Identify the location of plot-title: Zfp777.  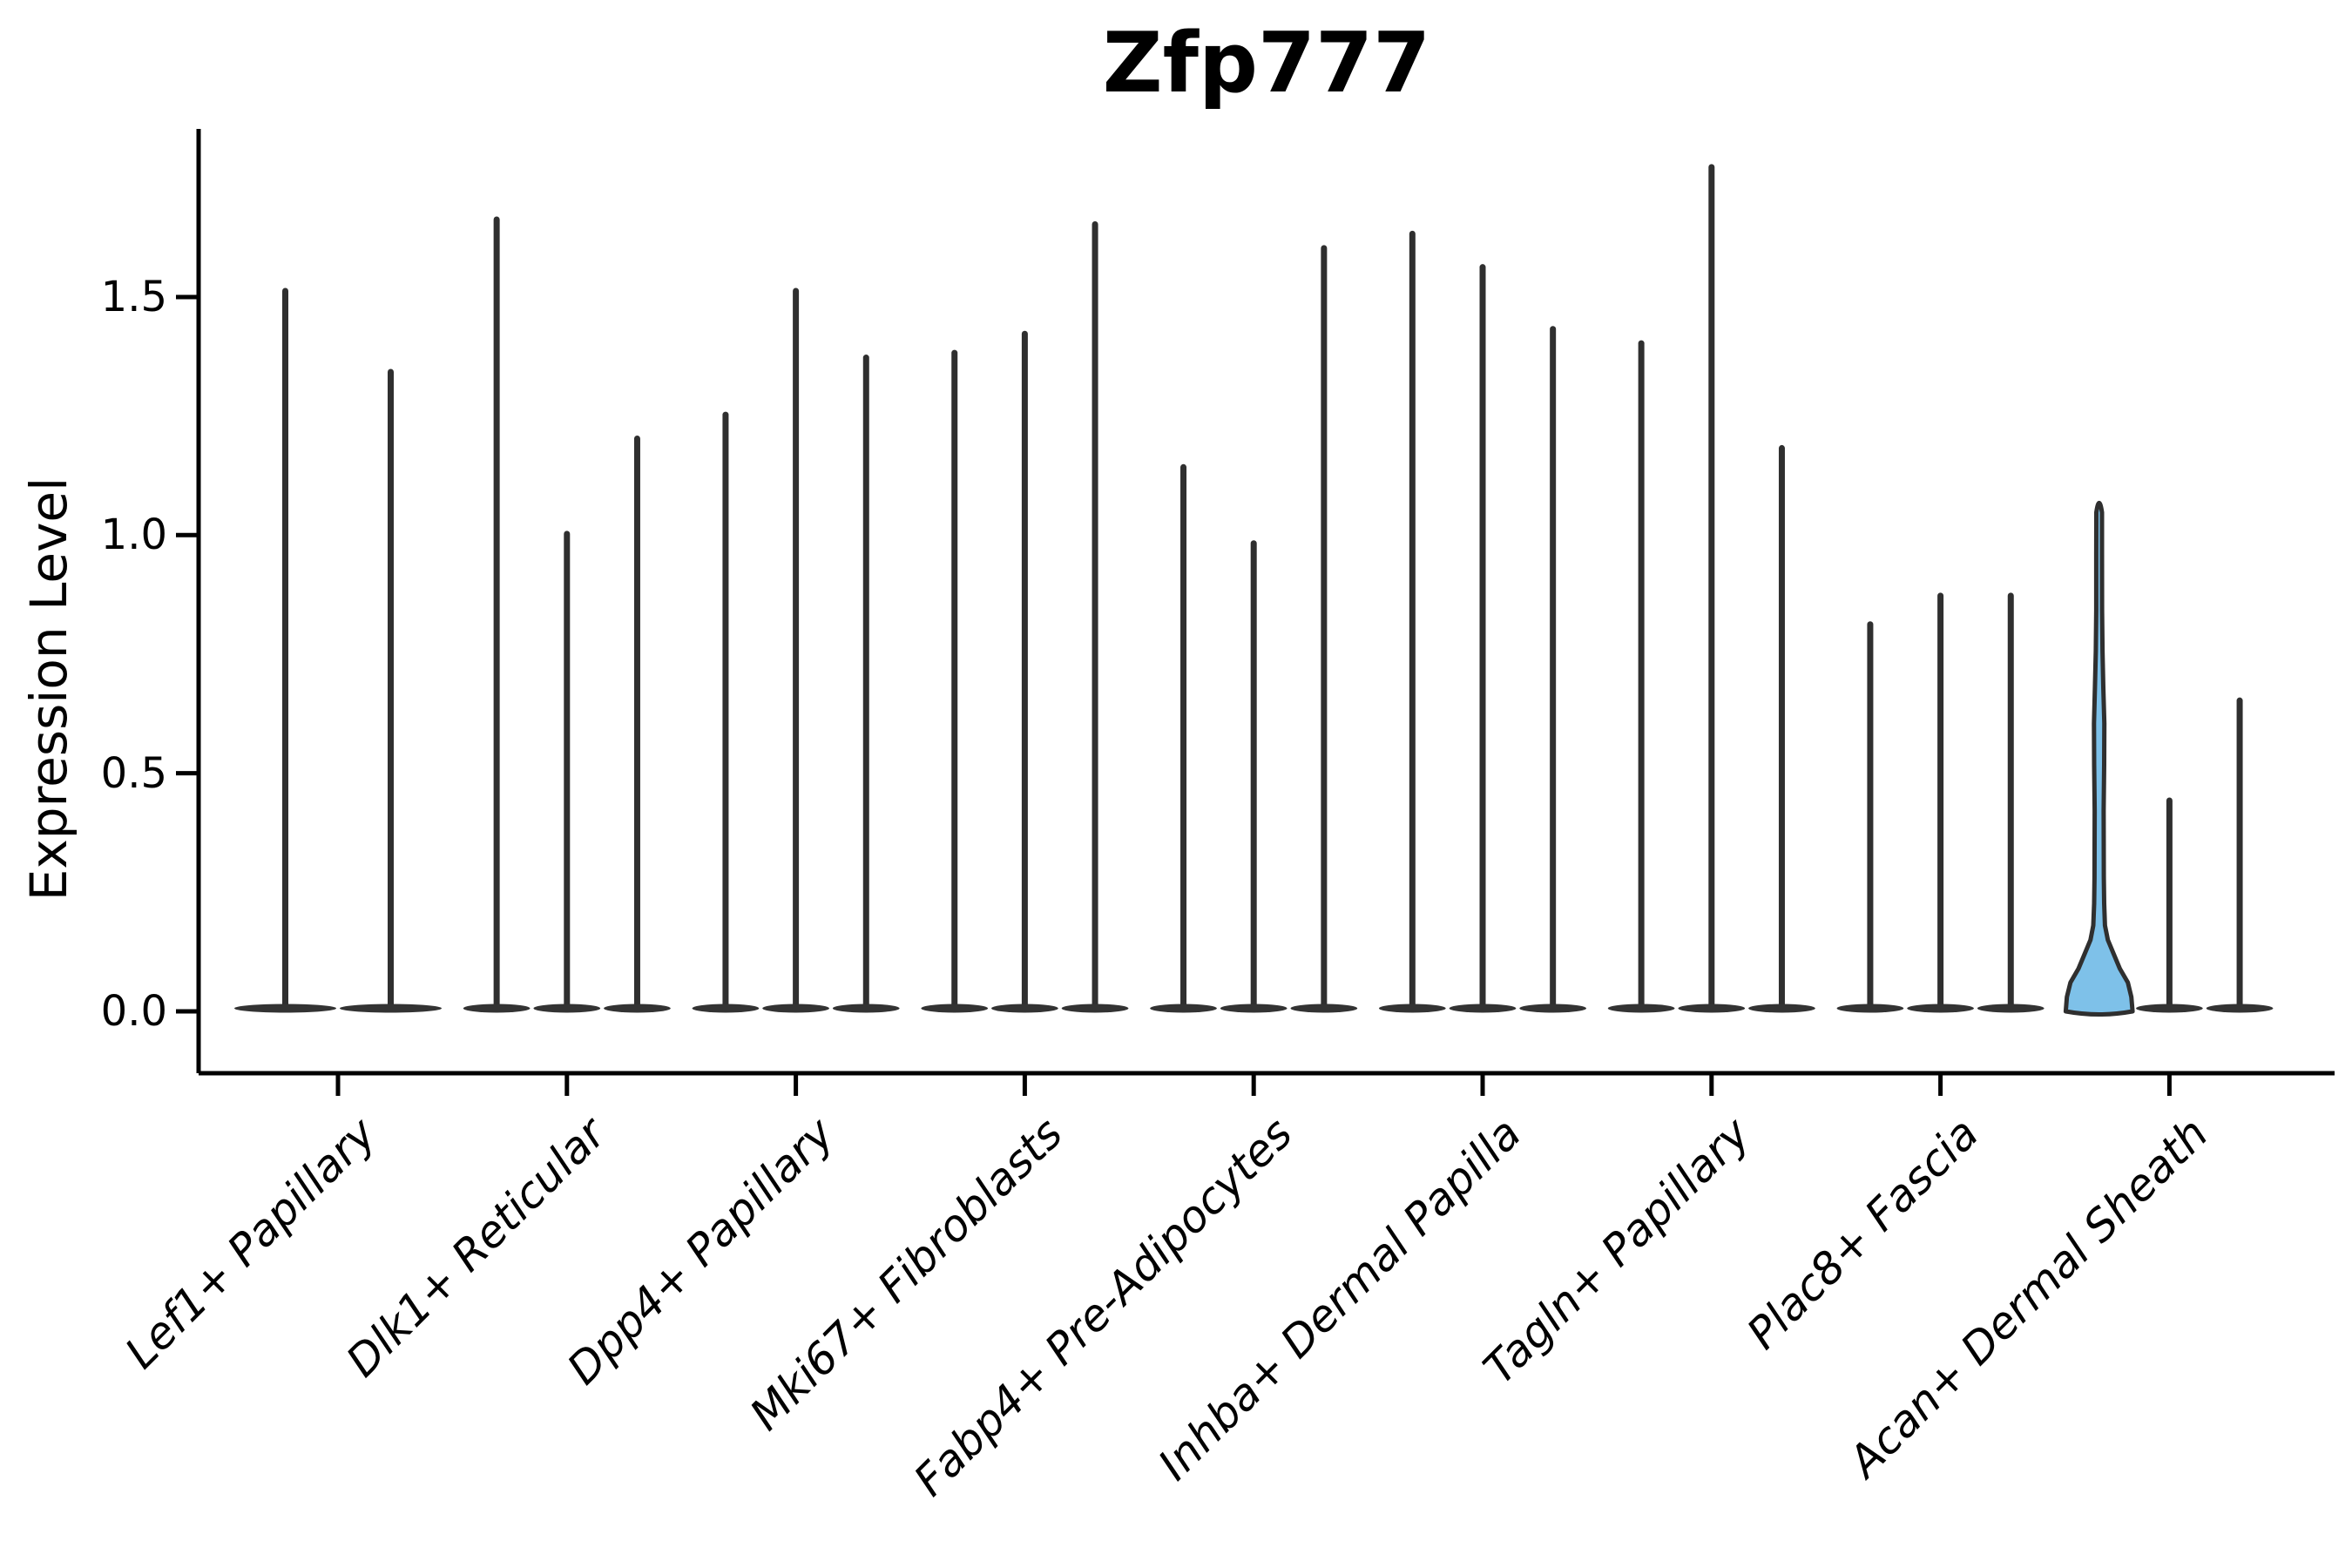
(1266, 64).